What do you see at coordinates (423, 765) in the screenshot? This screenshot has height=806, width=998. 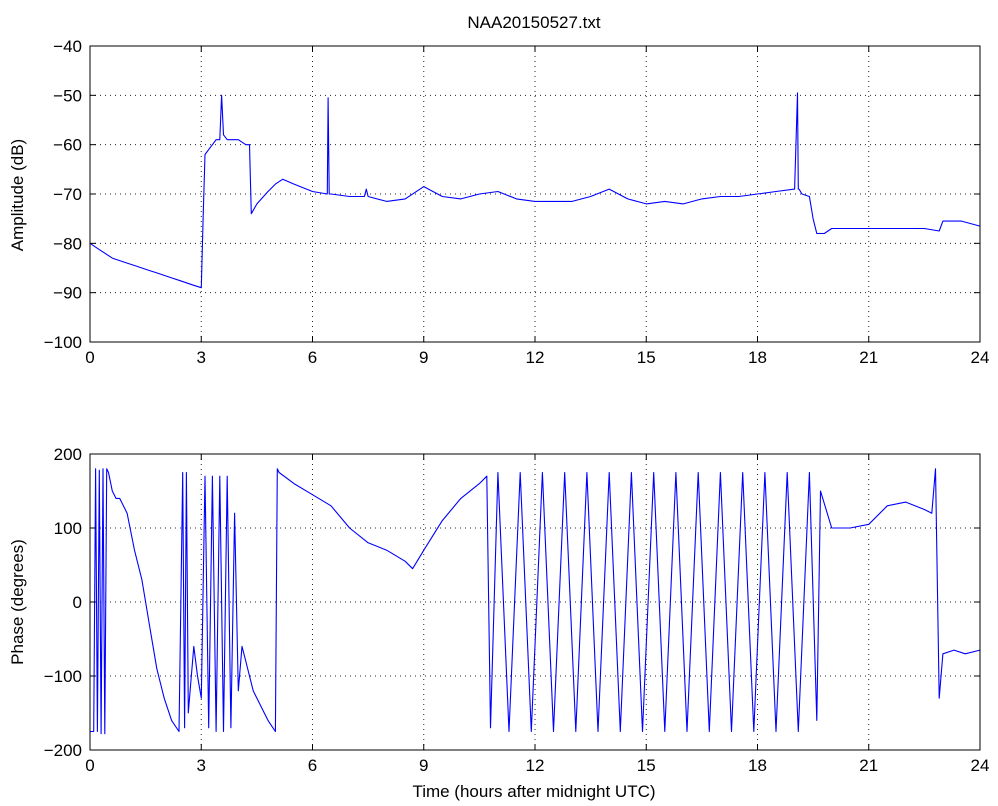 I see `phase-xtick-label: 9` at bounding box center [423, 765].